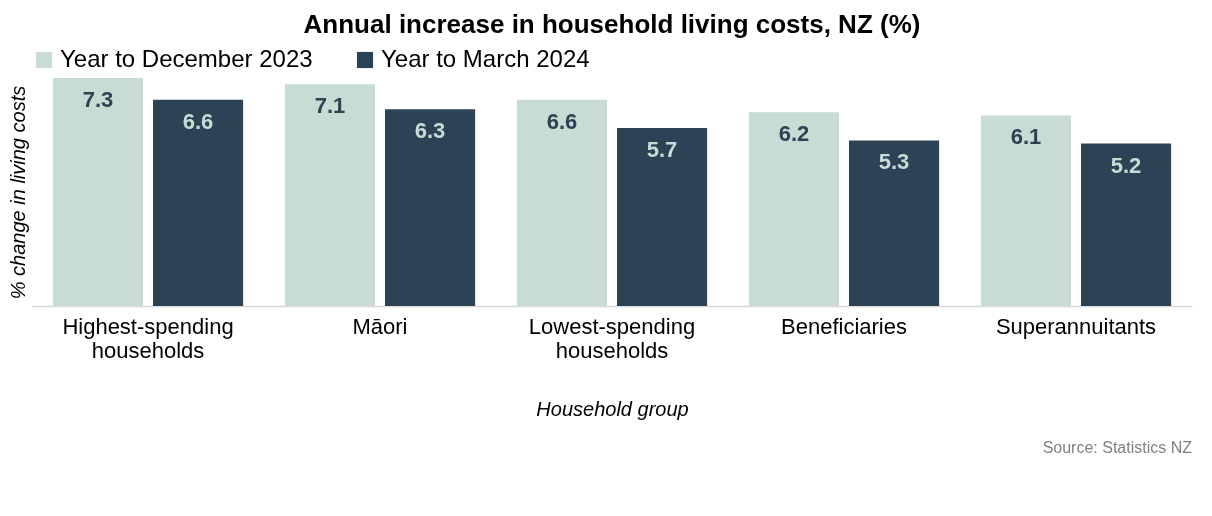 This screenshot has width=1212, height=516. Describe the element at coordinates (1117, 447) in the screenshot. I see `source-note: Source: Statistics NZ` at that location.